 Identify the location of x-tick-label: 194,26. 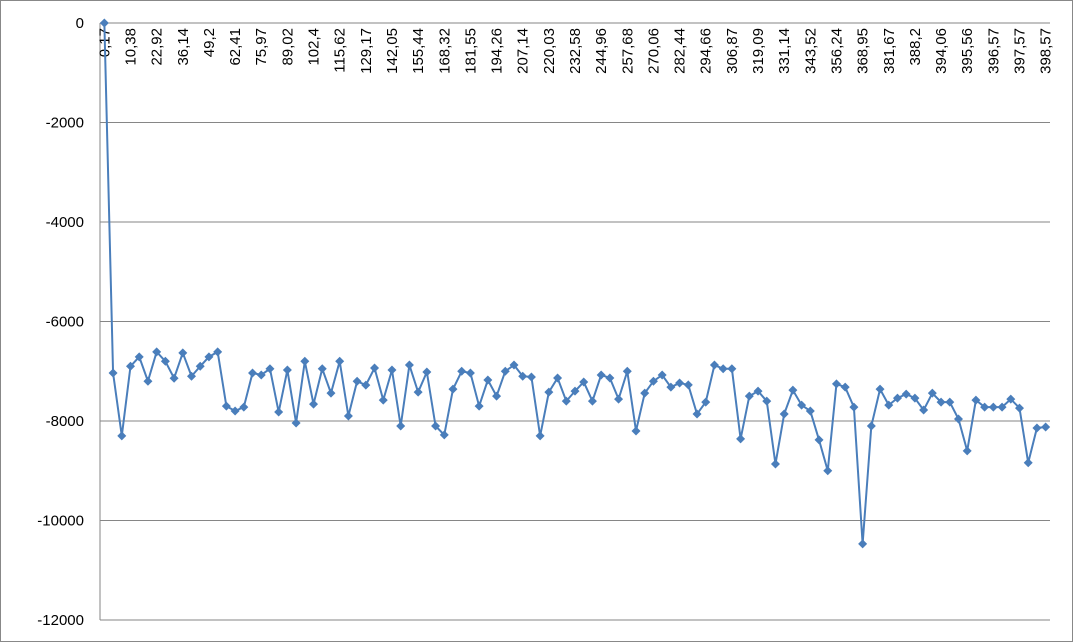
(497, 51).